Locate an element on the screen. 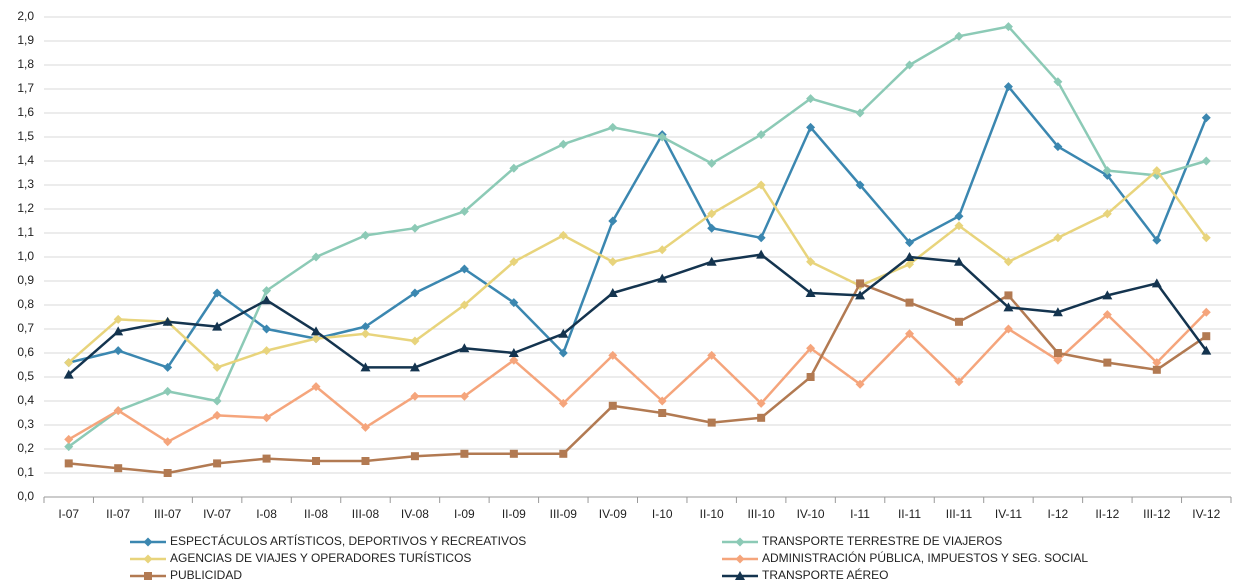  legend-marker is located at coordinates (740, 575).